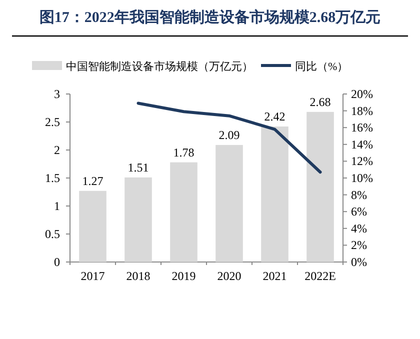 The image size is (420, 339). I want to click on y2-tick-label: 8%, so click(359, 195).